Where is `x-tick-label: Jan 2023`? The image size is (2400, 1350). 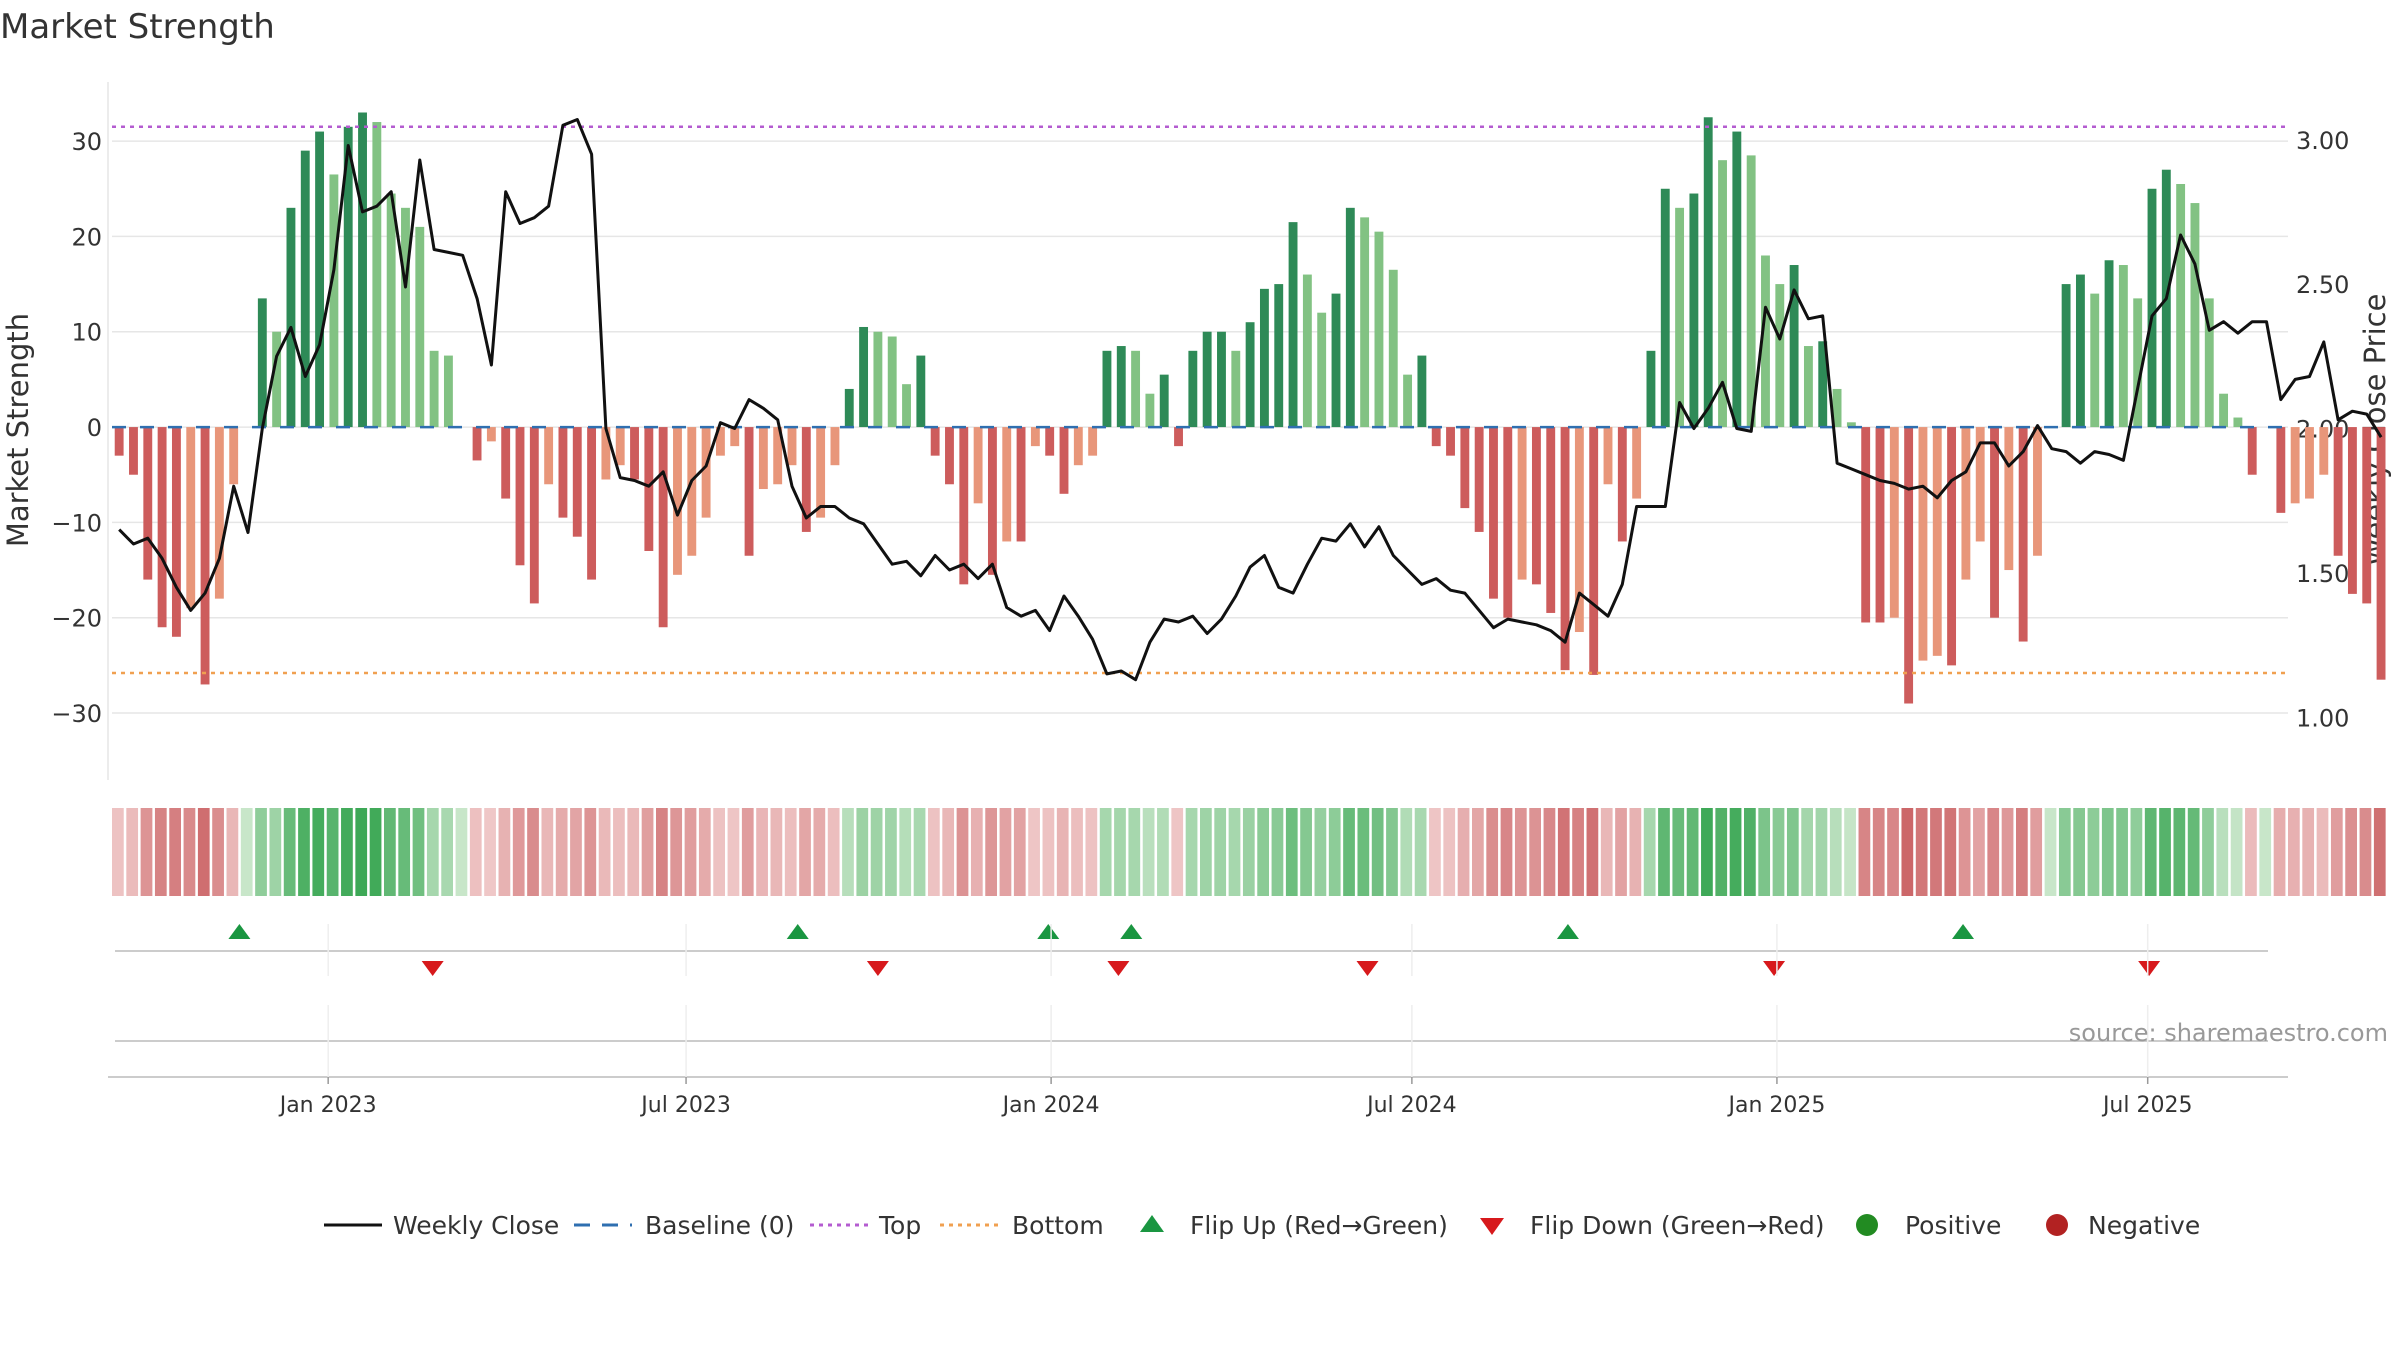 x-tick-label: Jan 2023 is located at coordinates (327, 1105).